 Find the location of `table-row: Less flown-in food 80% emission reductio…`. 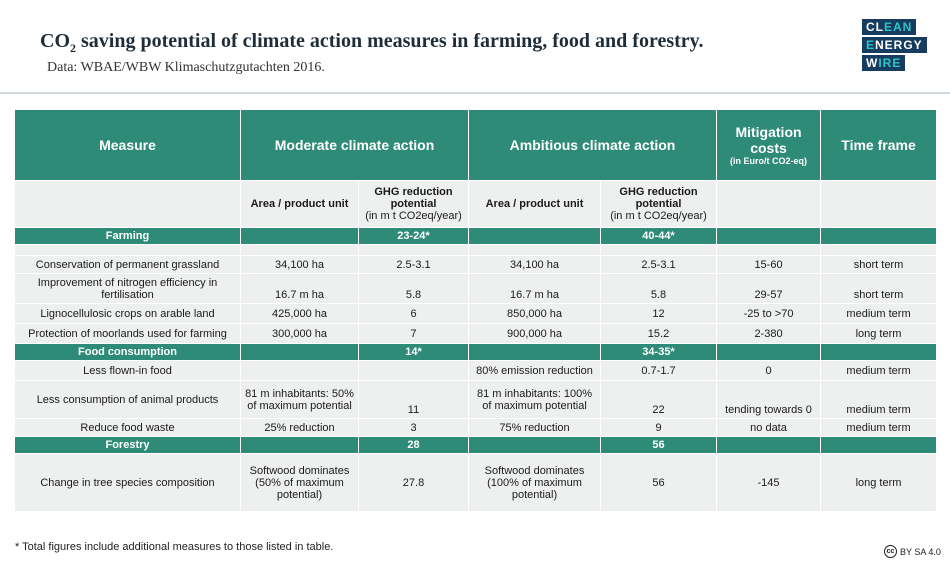

table-row: Less flown-in food 80% emission reductio… is located at coordinates (476, 370).